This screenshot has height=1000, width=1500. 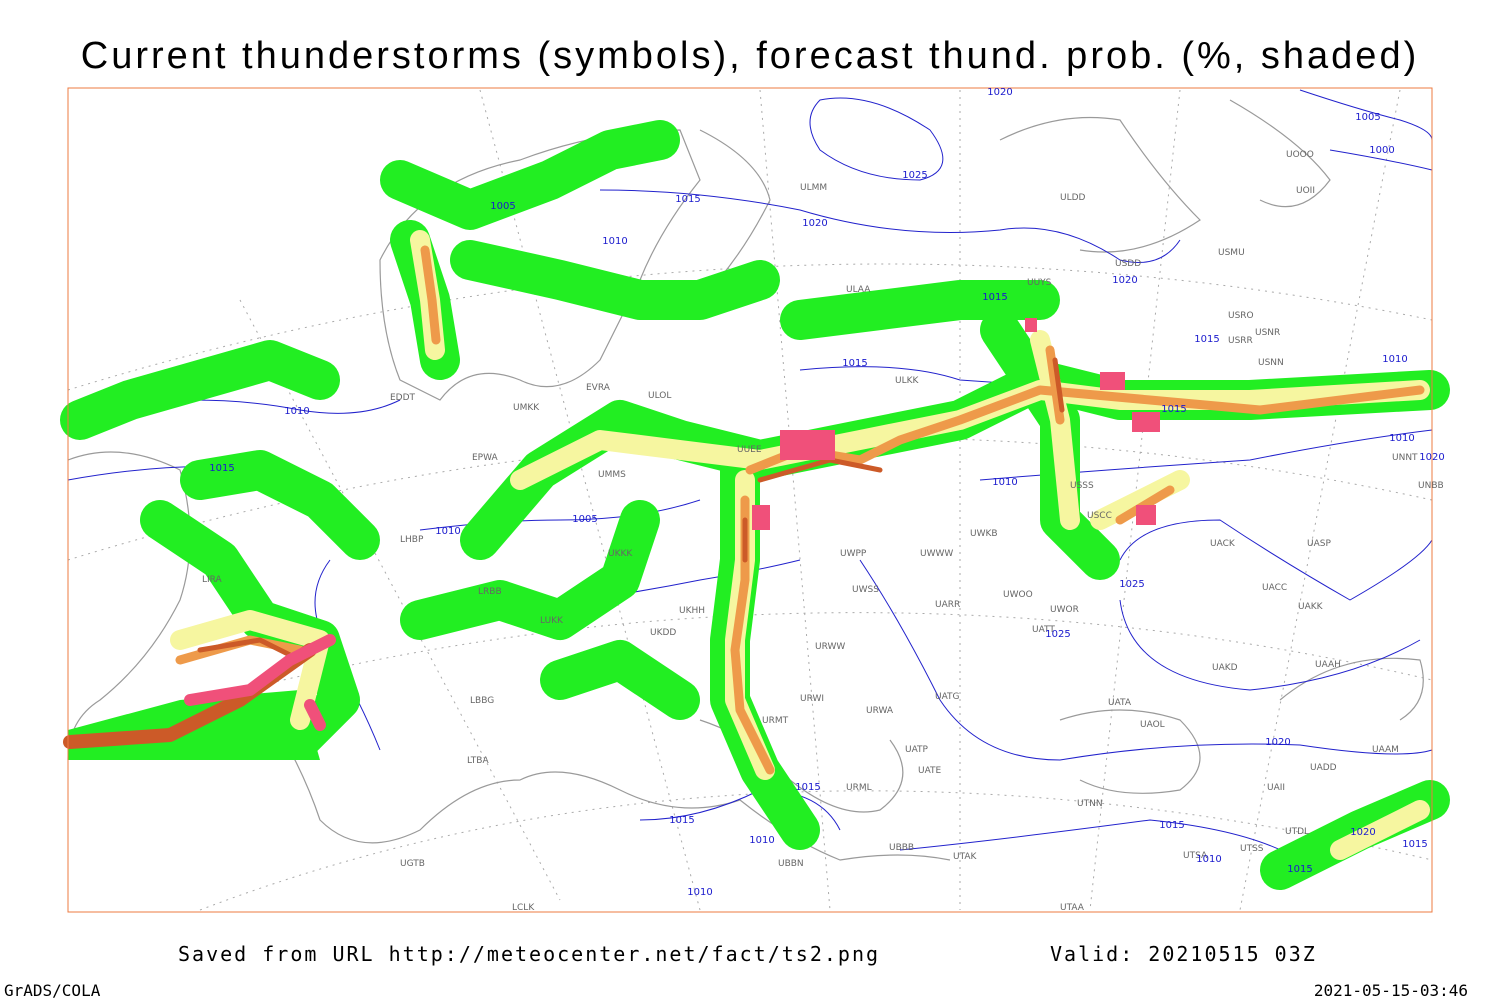 I want to click on station-label: ULDD, so click(x=1073, y=198).